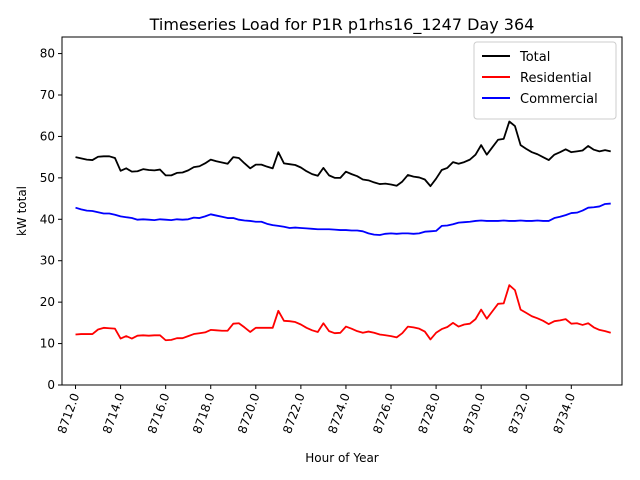  Describe the element at coordinates (47, 95) in the screenshot. I see `y-tick-label: 70` at that location.